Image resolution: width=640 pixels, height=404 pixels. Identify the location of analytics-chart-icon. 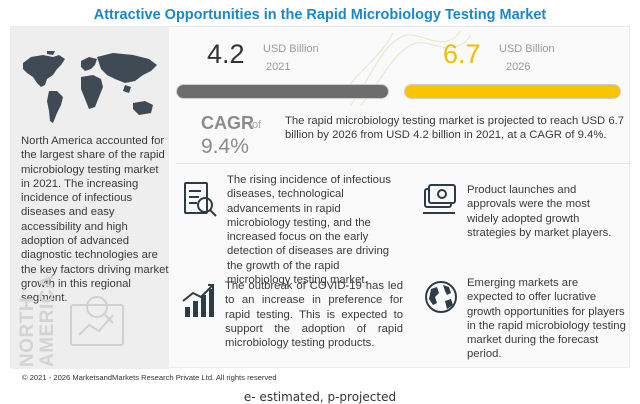
(97, 321).